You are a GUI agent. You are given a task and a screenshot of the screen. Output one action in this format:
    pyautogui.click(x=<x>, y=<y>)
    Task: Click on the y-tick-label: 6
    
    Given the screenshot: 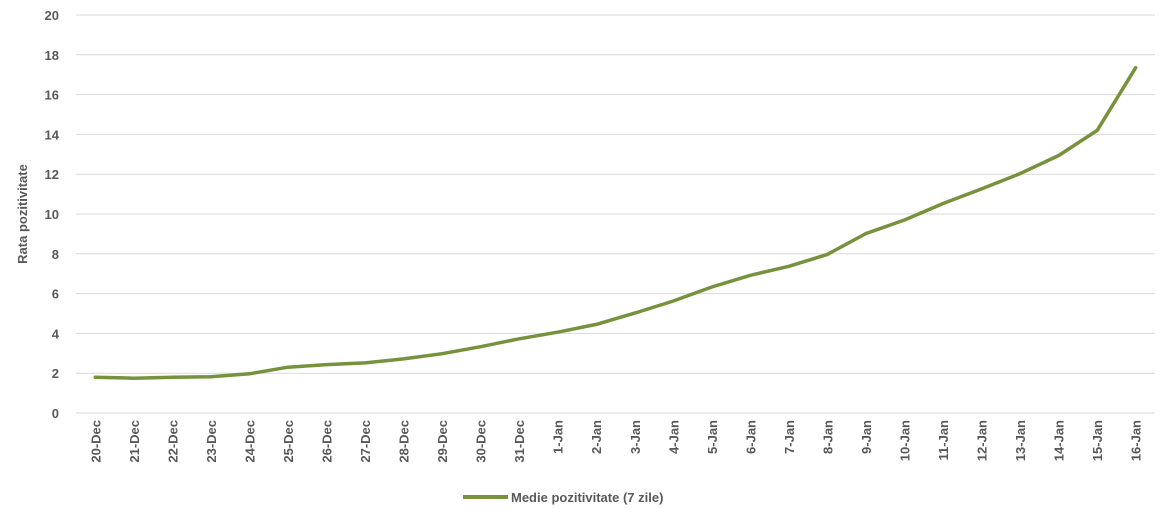 What is the action you would take?
    pyautogui.click(x=55, y=294)
    